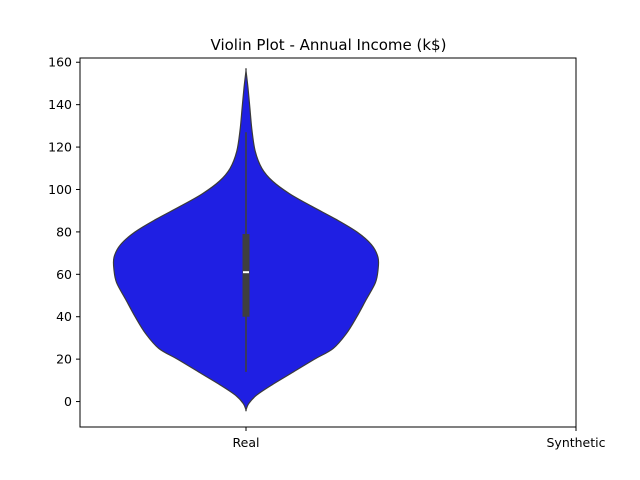 The height and width of the screenshot is (480, 640). I want to click on violin-iqr-box, so click(246, 275).